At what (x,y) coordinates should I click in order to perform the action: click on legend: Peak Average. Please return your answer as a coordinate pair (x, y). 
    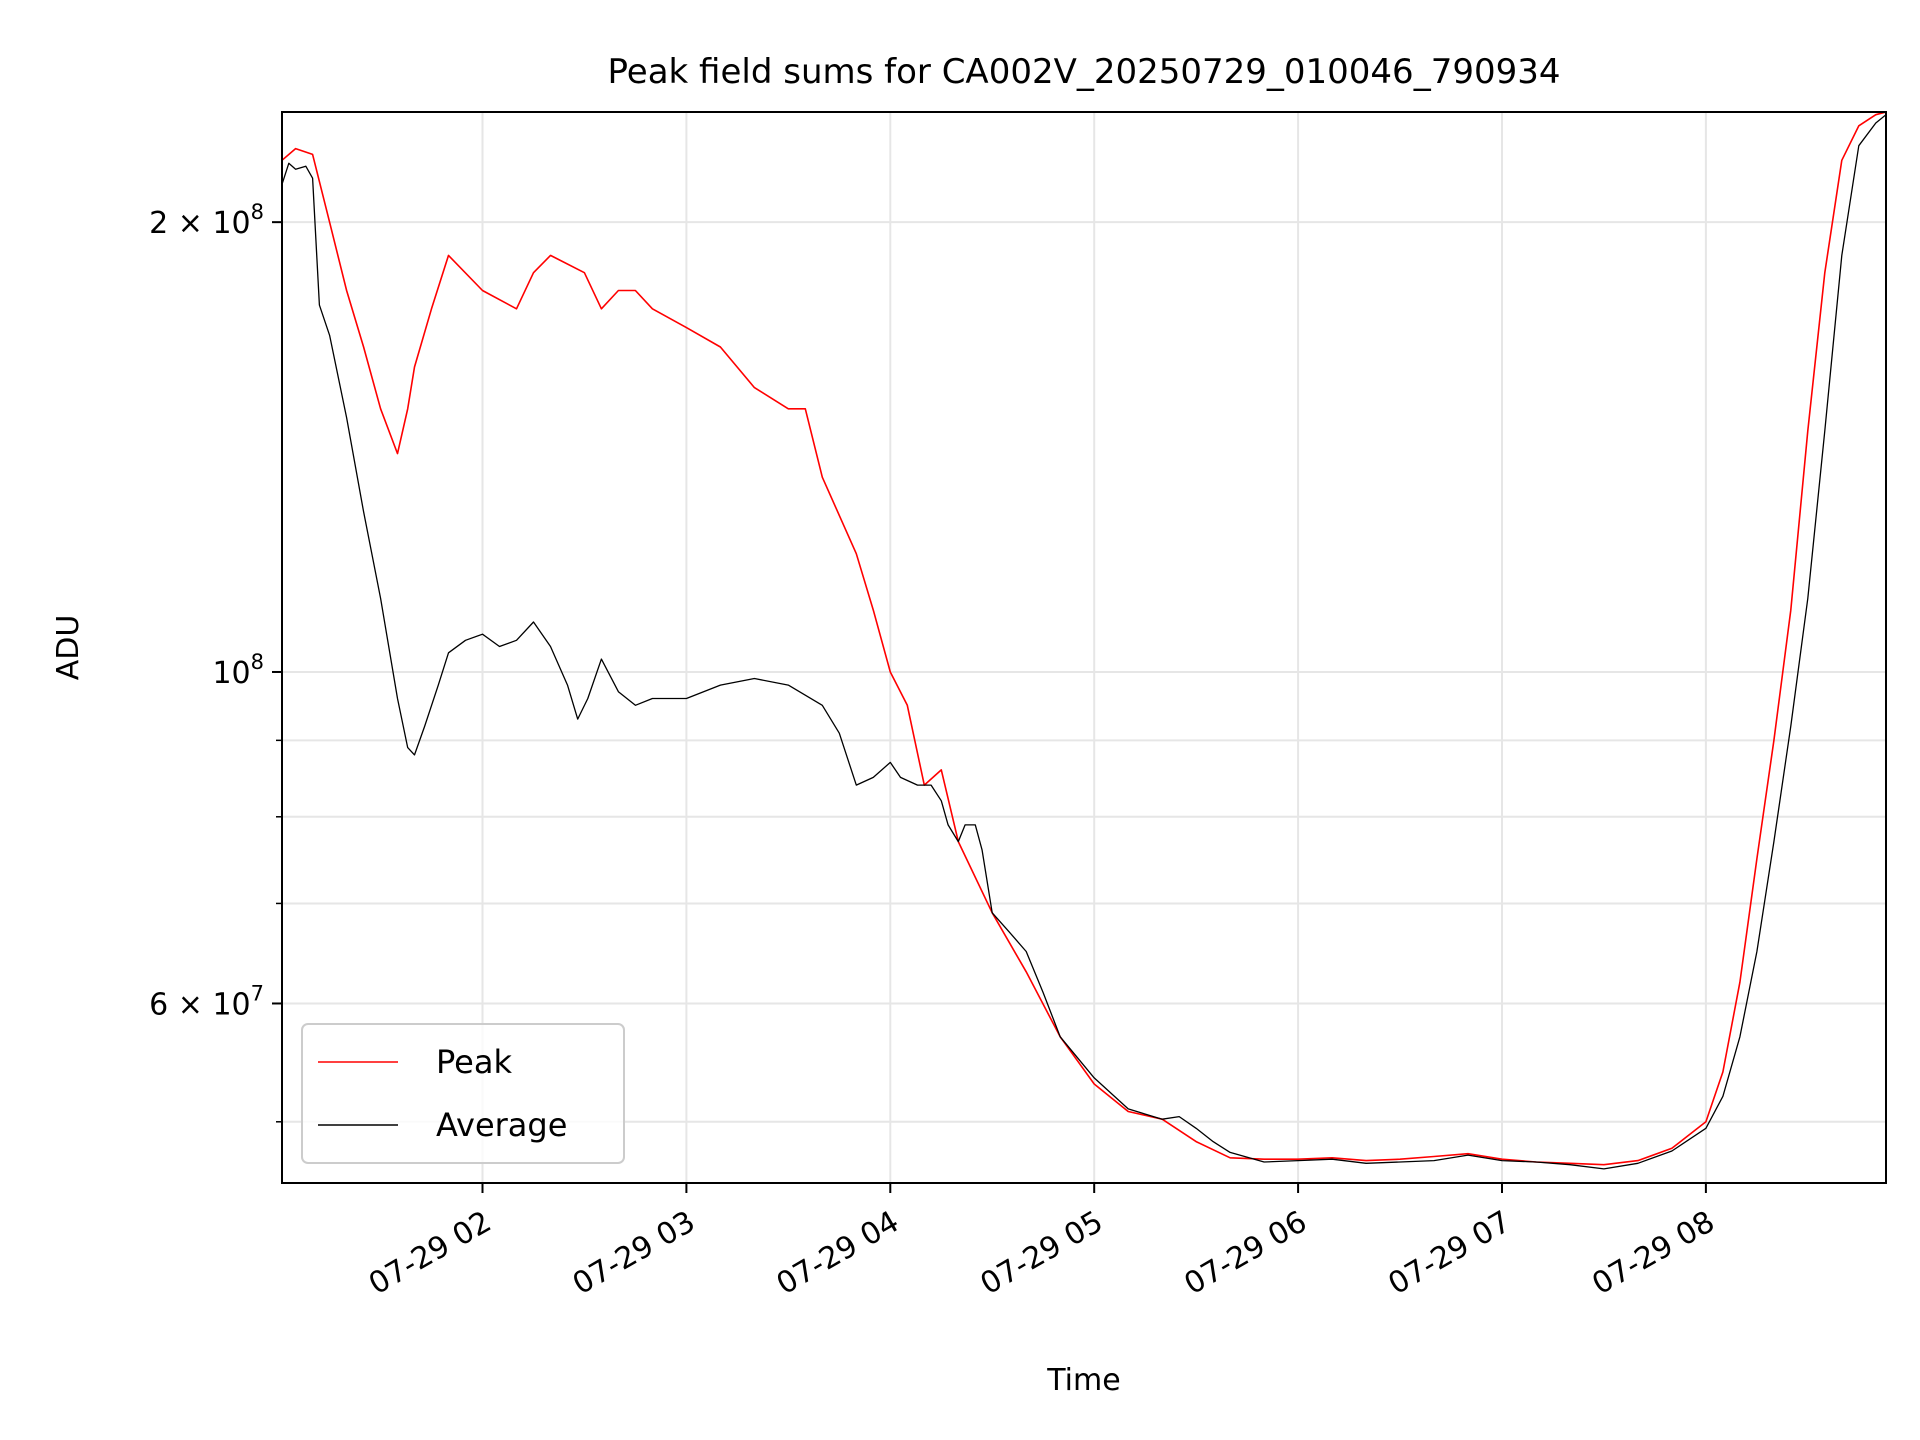
    Looking at the image, I should click on (463, 1093).